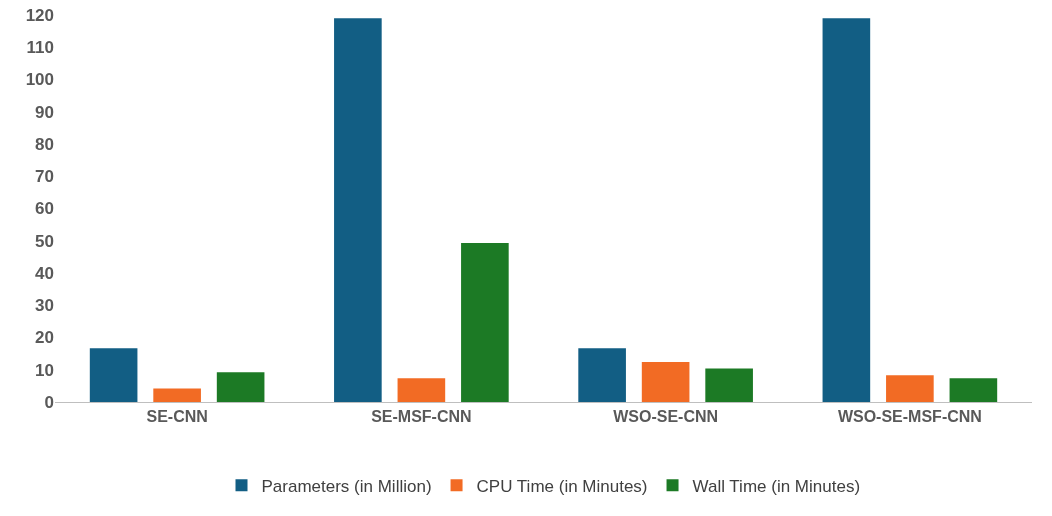 The image size is (1052, 516). I want to click on y-tick-label: 40, so click(44, 273).